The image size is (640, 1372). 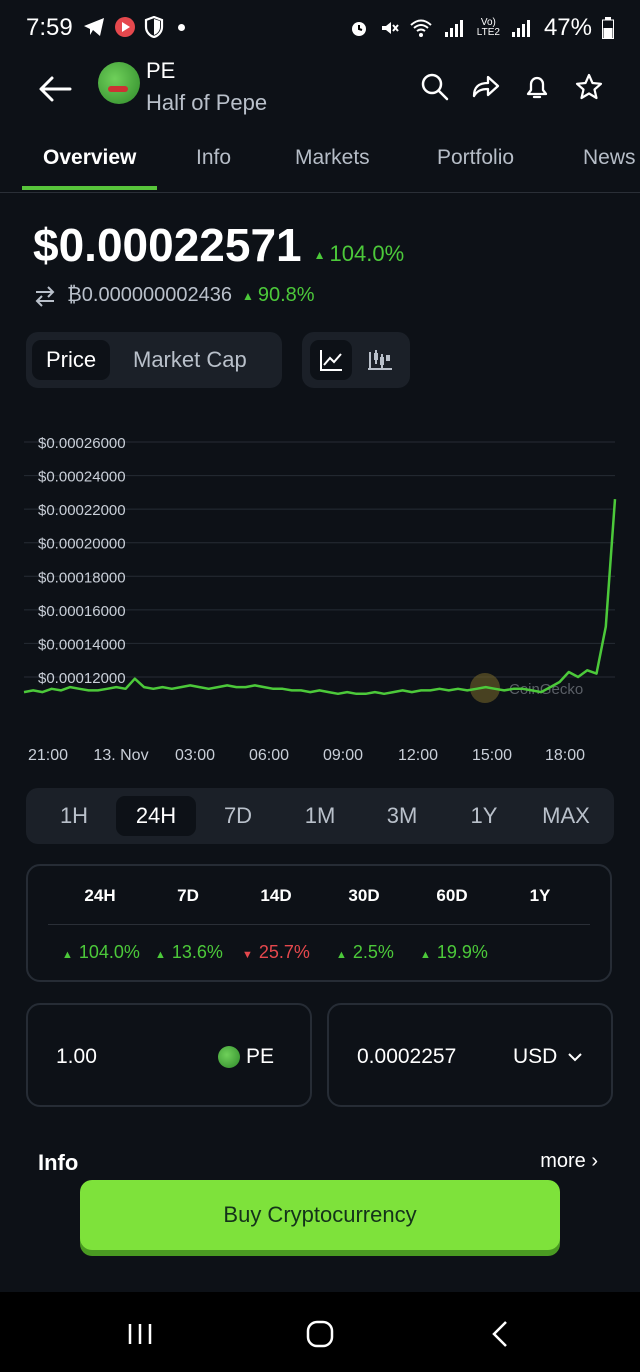 I want to click on bell-icon, so click(x=537, y=87).